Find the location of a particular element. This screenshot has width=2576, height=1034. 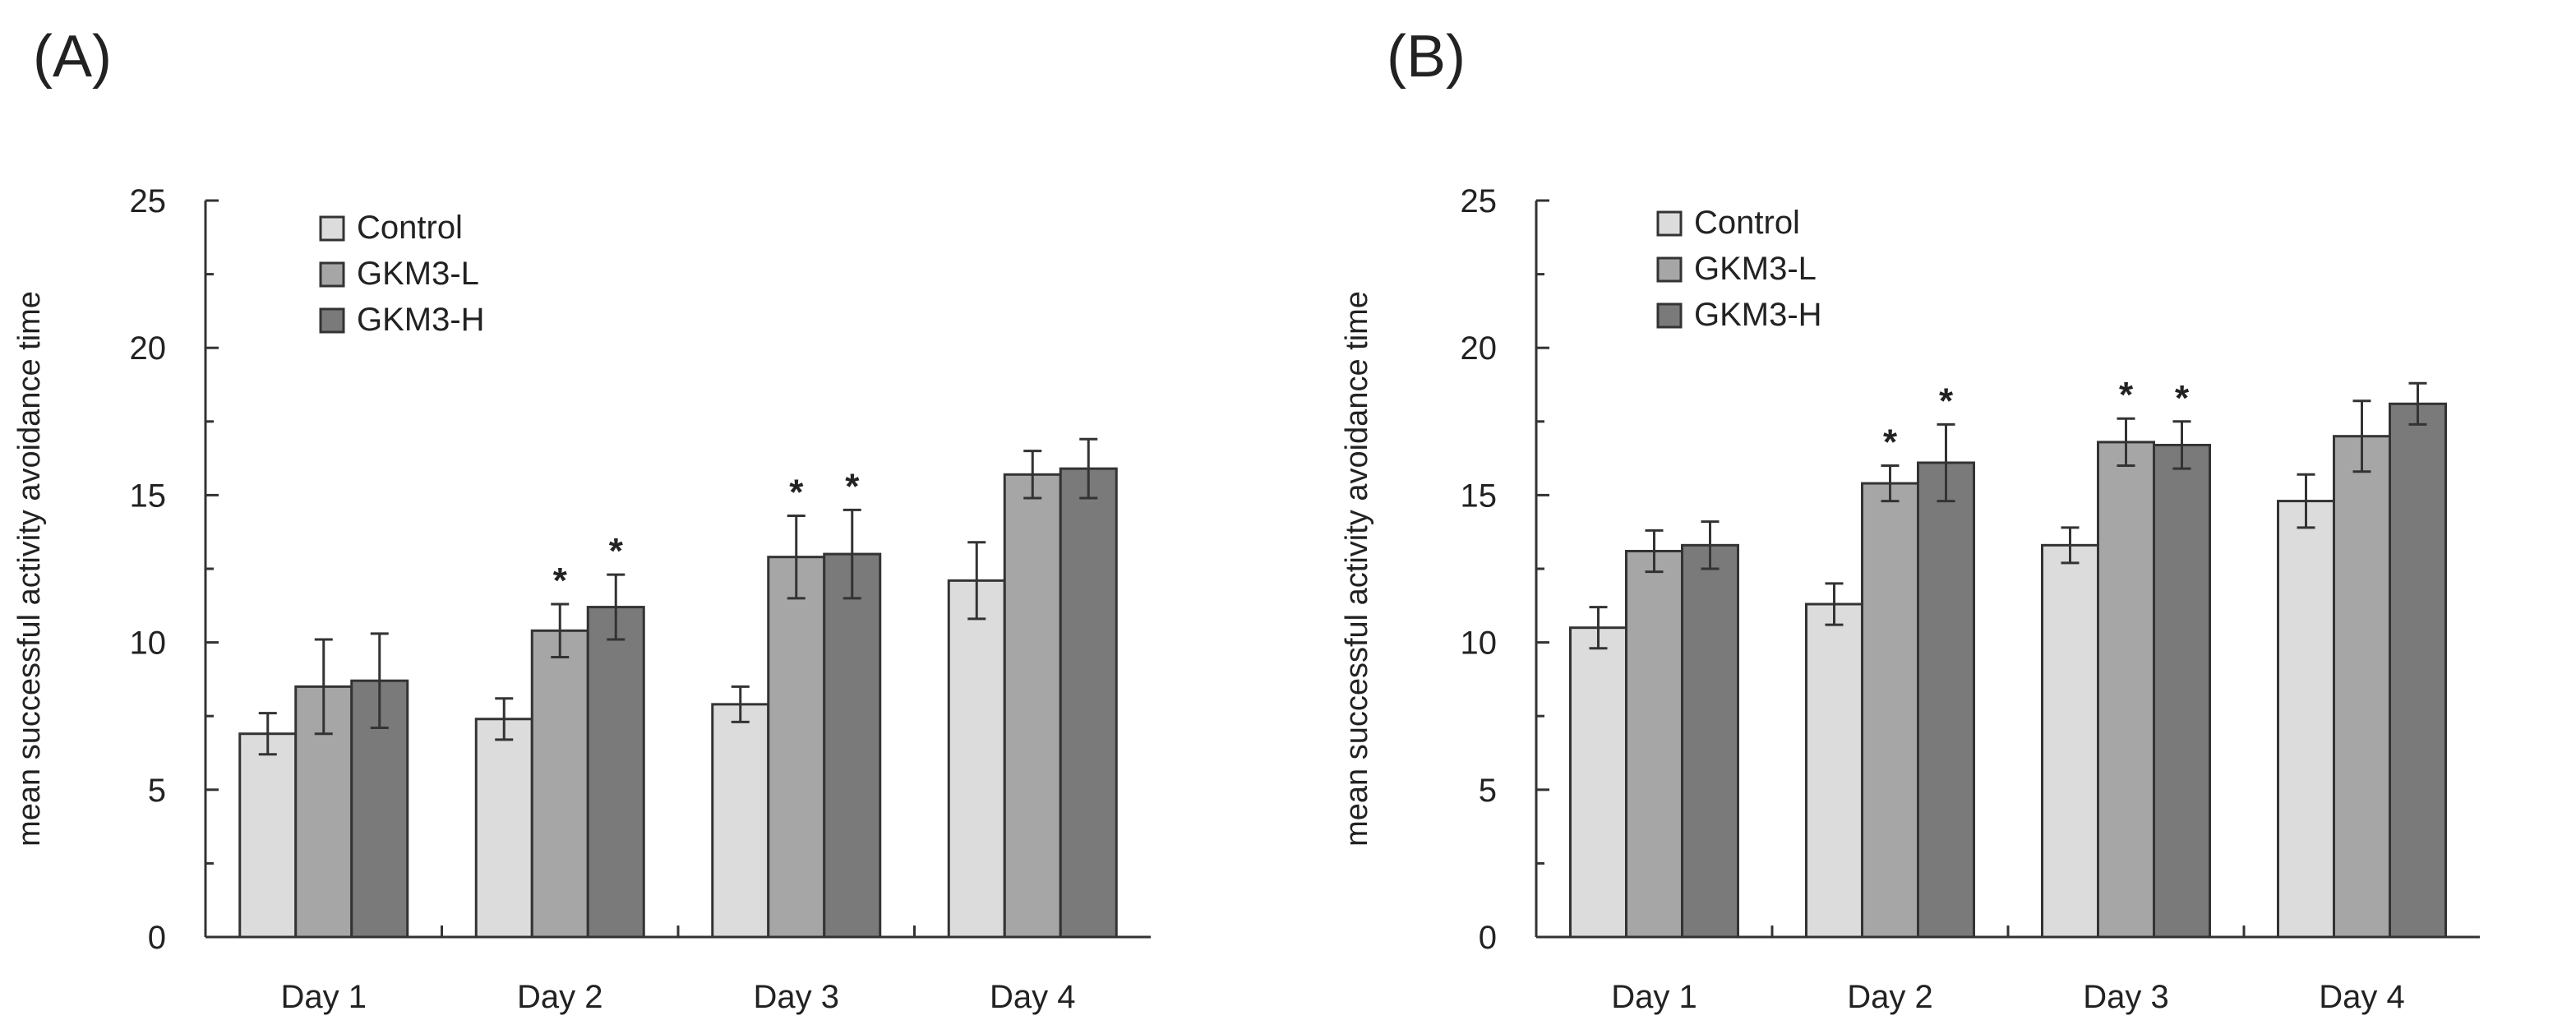

panel-label-b: (B) is located at coordinates (1426, 57).